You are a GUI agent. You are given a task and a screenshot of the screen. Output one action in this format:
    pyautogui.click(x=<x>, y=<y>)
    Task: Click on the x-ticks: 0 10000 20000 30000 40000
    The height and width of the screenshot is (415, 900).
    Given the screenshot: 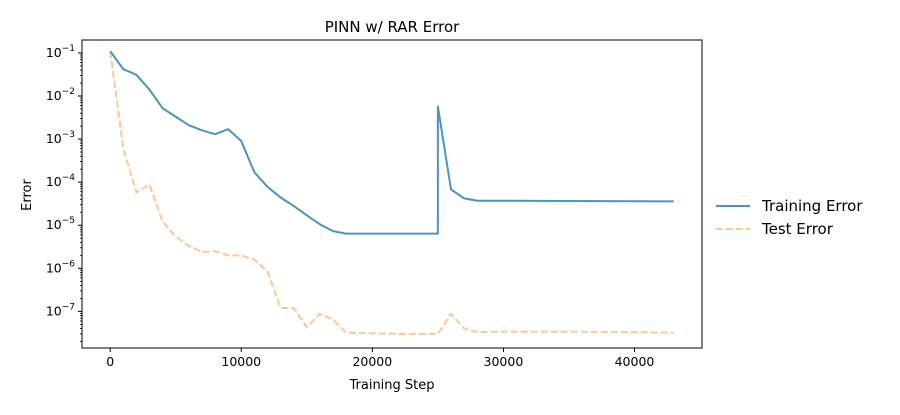 What is the action you would take?
    pyautogui.click(x=380, y=358)
    